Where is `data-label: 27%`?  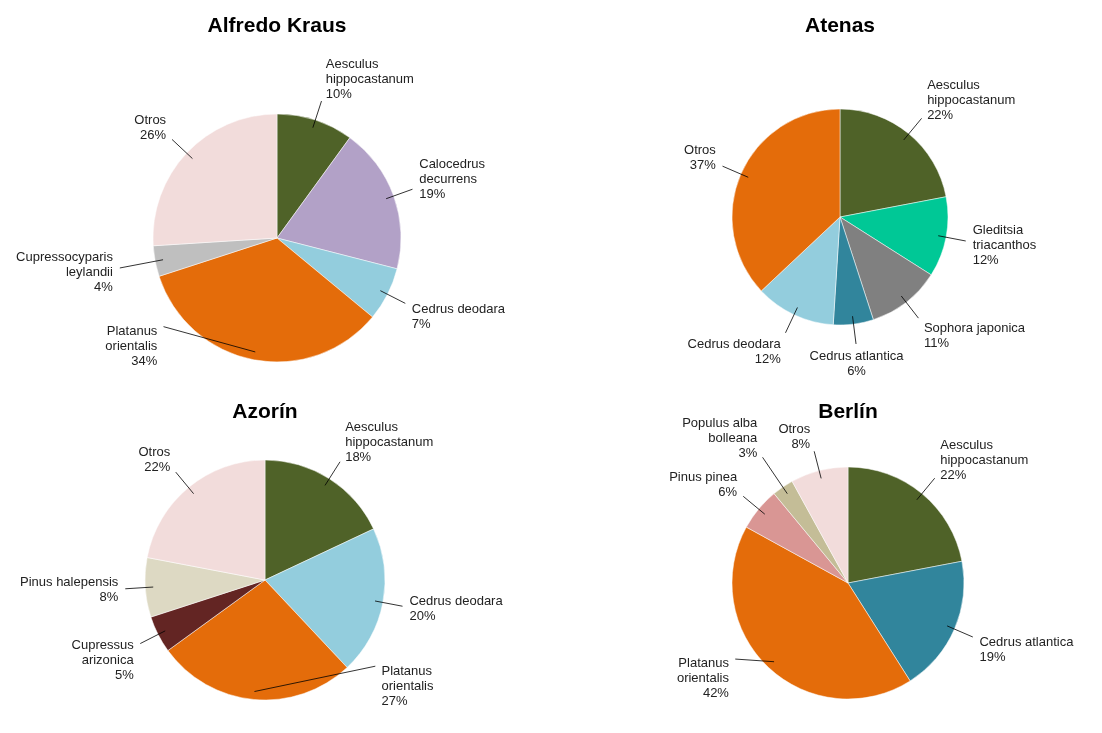 data-label: 27% is located at coordinates (394, 700).